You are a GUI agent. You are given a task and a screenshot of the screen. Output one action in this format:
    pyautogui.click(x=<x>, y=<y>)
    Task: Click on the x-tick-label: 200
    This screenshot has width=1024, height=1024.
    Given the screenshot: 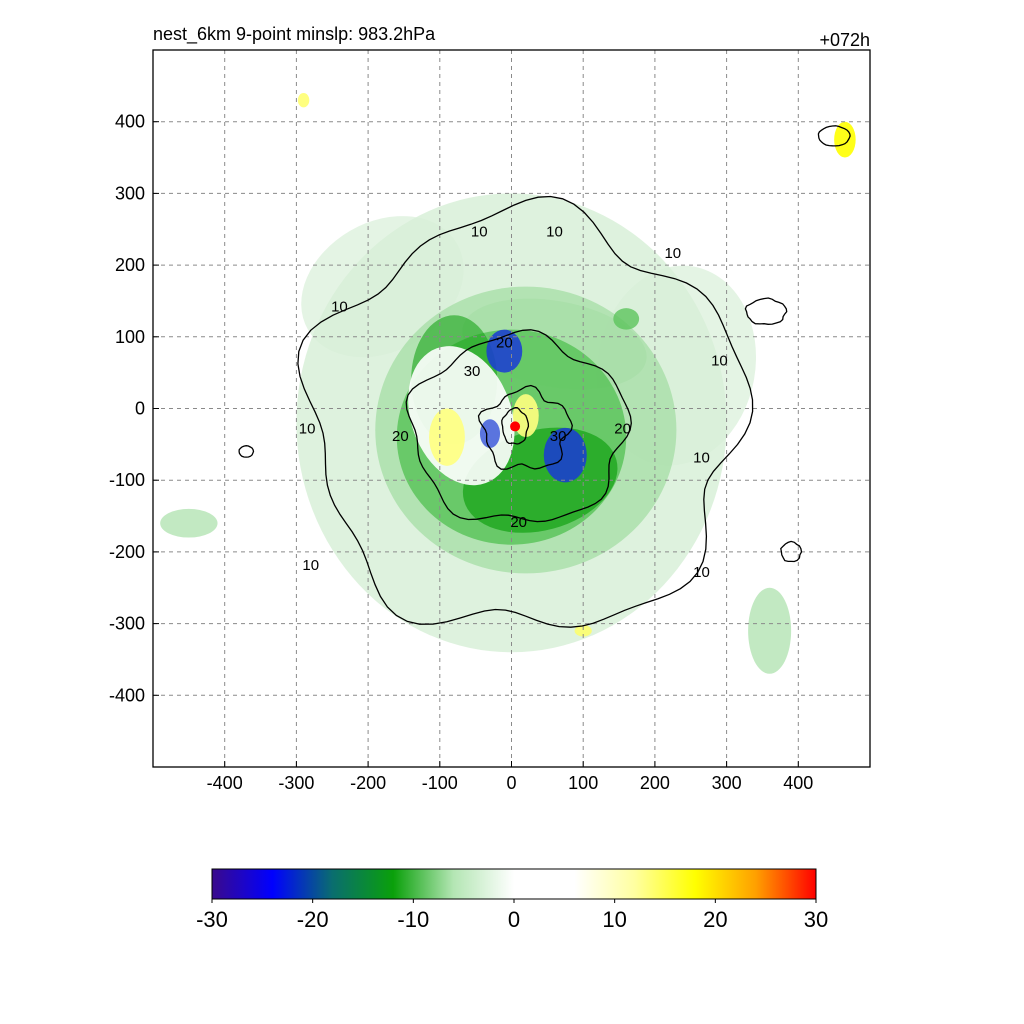 What is the action you would take?
    pyautogui.click(x=655, y=783)
    